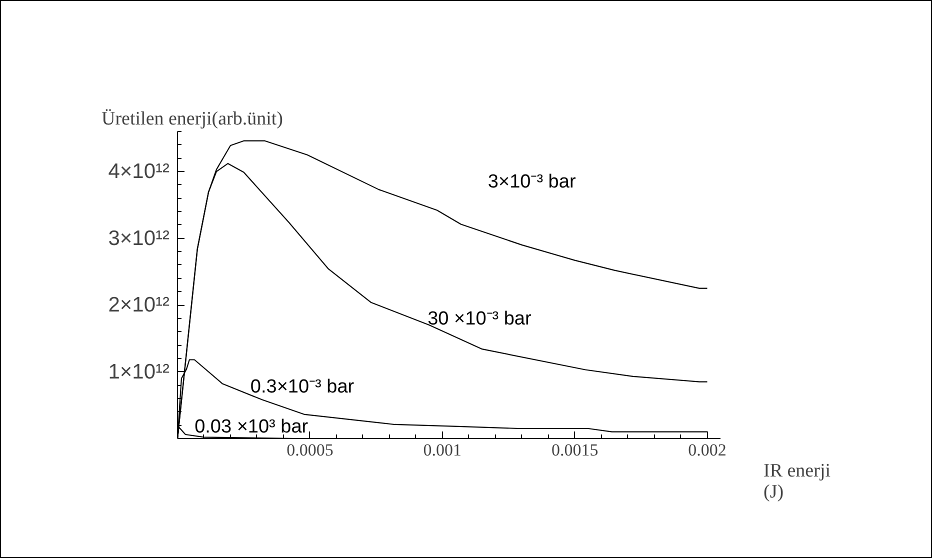 The width and height of the screenshot is (932, 558). Describe the element at coordinates (139, 238) in the screenshot. I see `y-tick-label: 3×10¹²` at that location.